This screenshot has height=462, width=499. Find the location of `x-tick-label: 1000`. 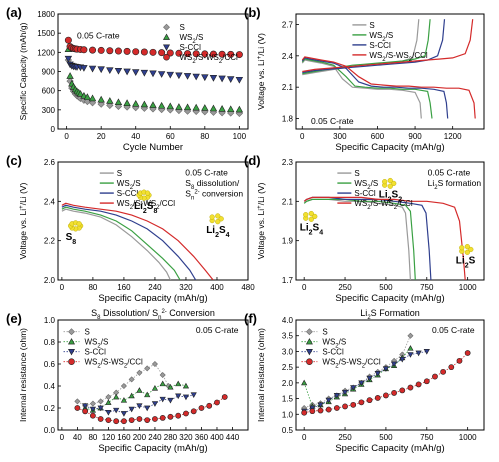

x-tick-label: 1000 is located at coordinates (468, 437).